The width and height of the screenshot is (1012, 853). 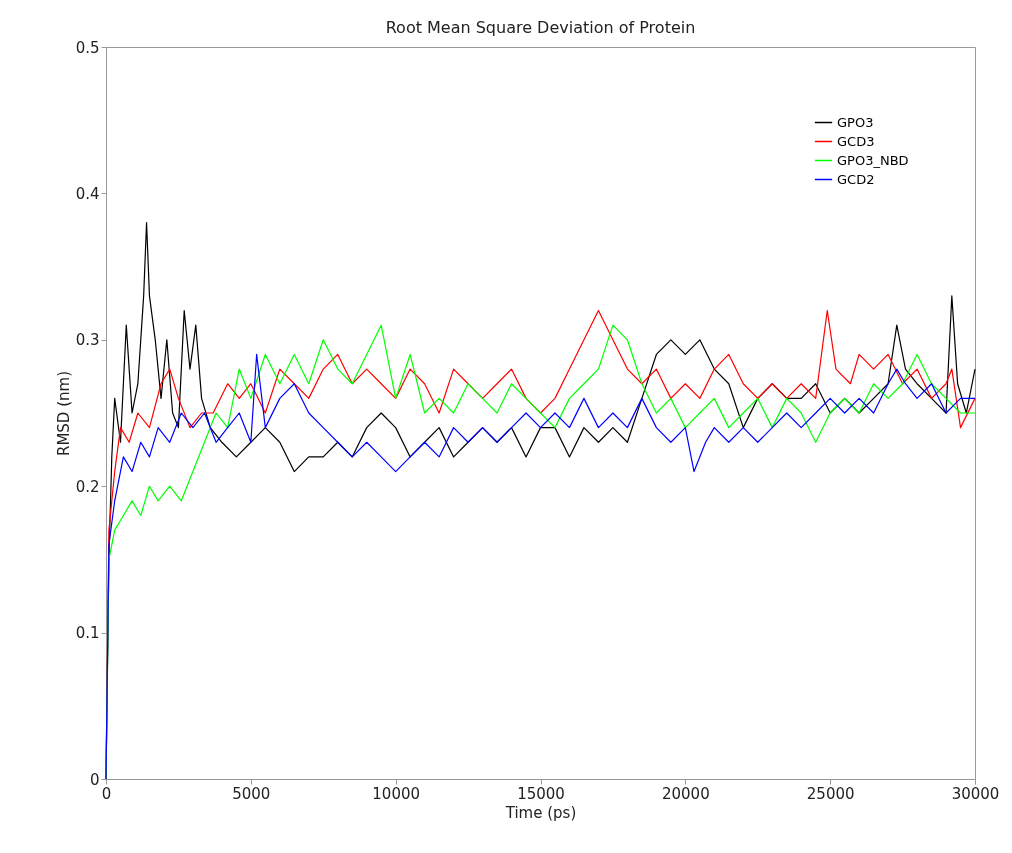 I want to click on x-axis-title: Time (ps), so click(x=540, y=812).